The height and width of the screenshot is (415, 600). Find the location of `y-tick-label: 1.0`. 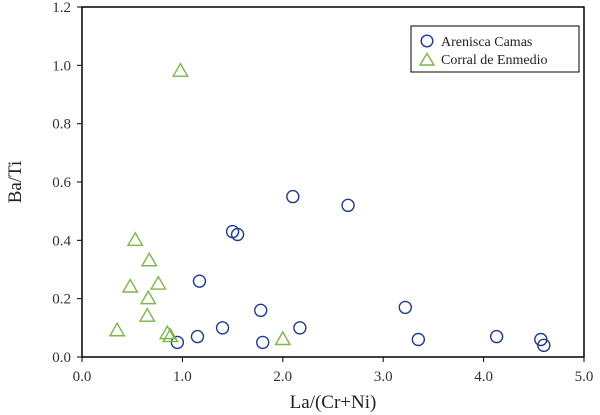

y-tick-label: 1.0 is located at coordinates (61, 66).